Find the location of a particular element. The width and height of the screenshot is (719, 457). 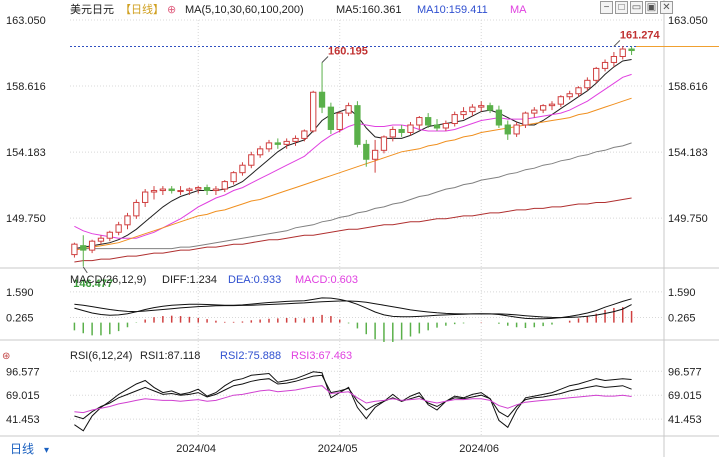

rsi-y-label-left: 96.577 is located at coordinates (23, 372).